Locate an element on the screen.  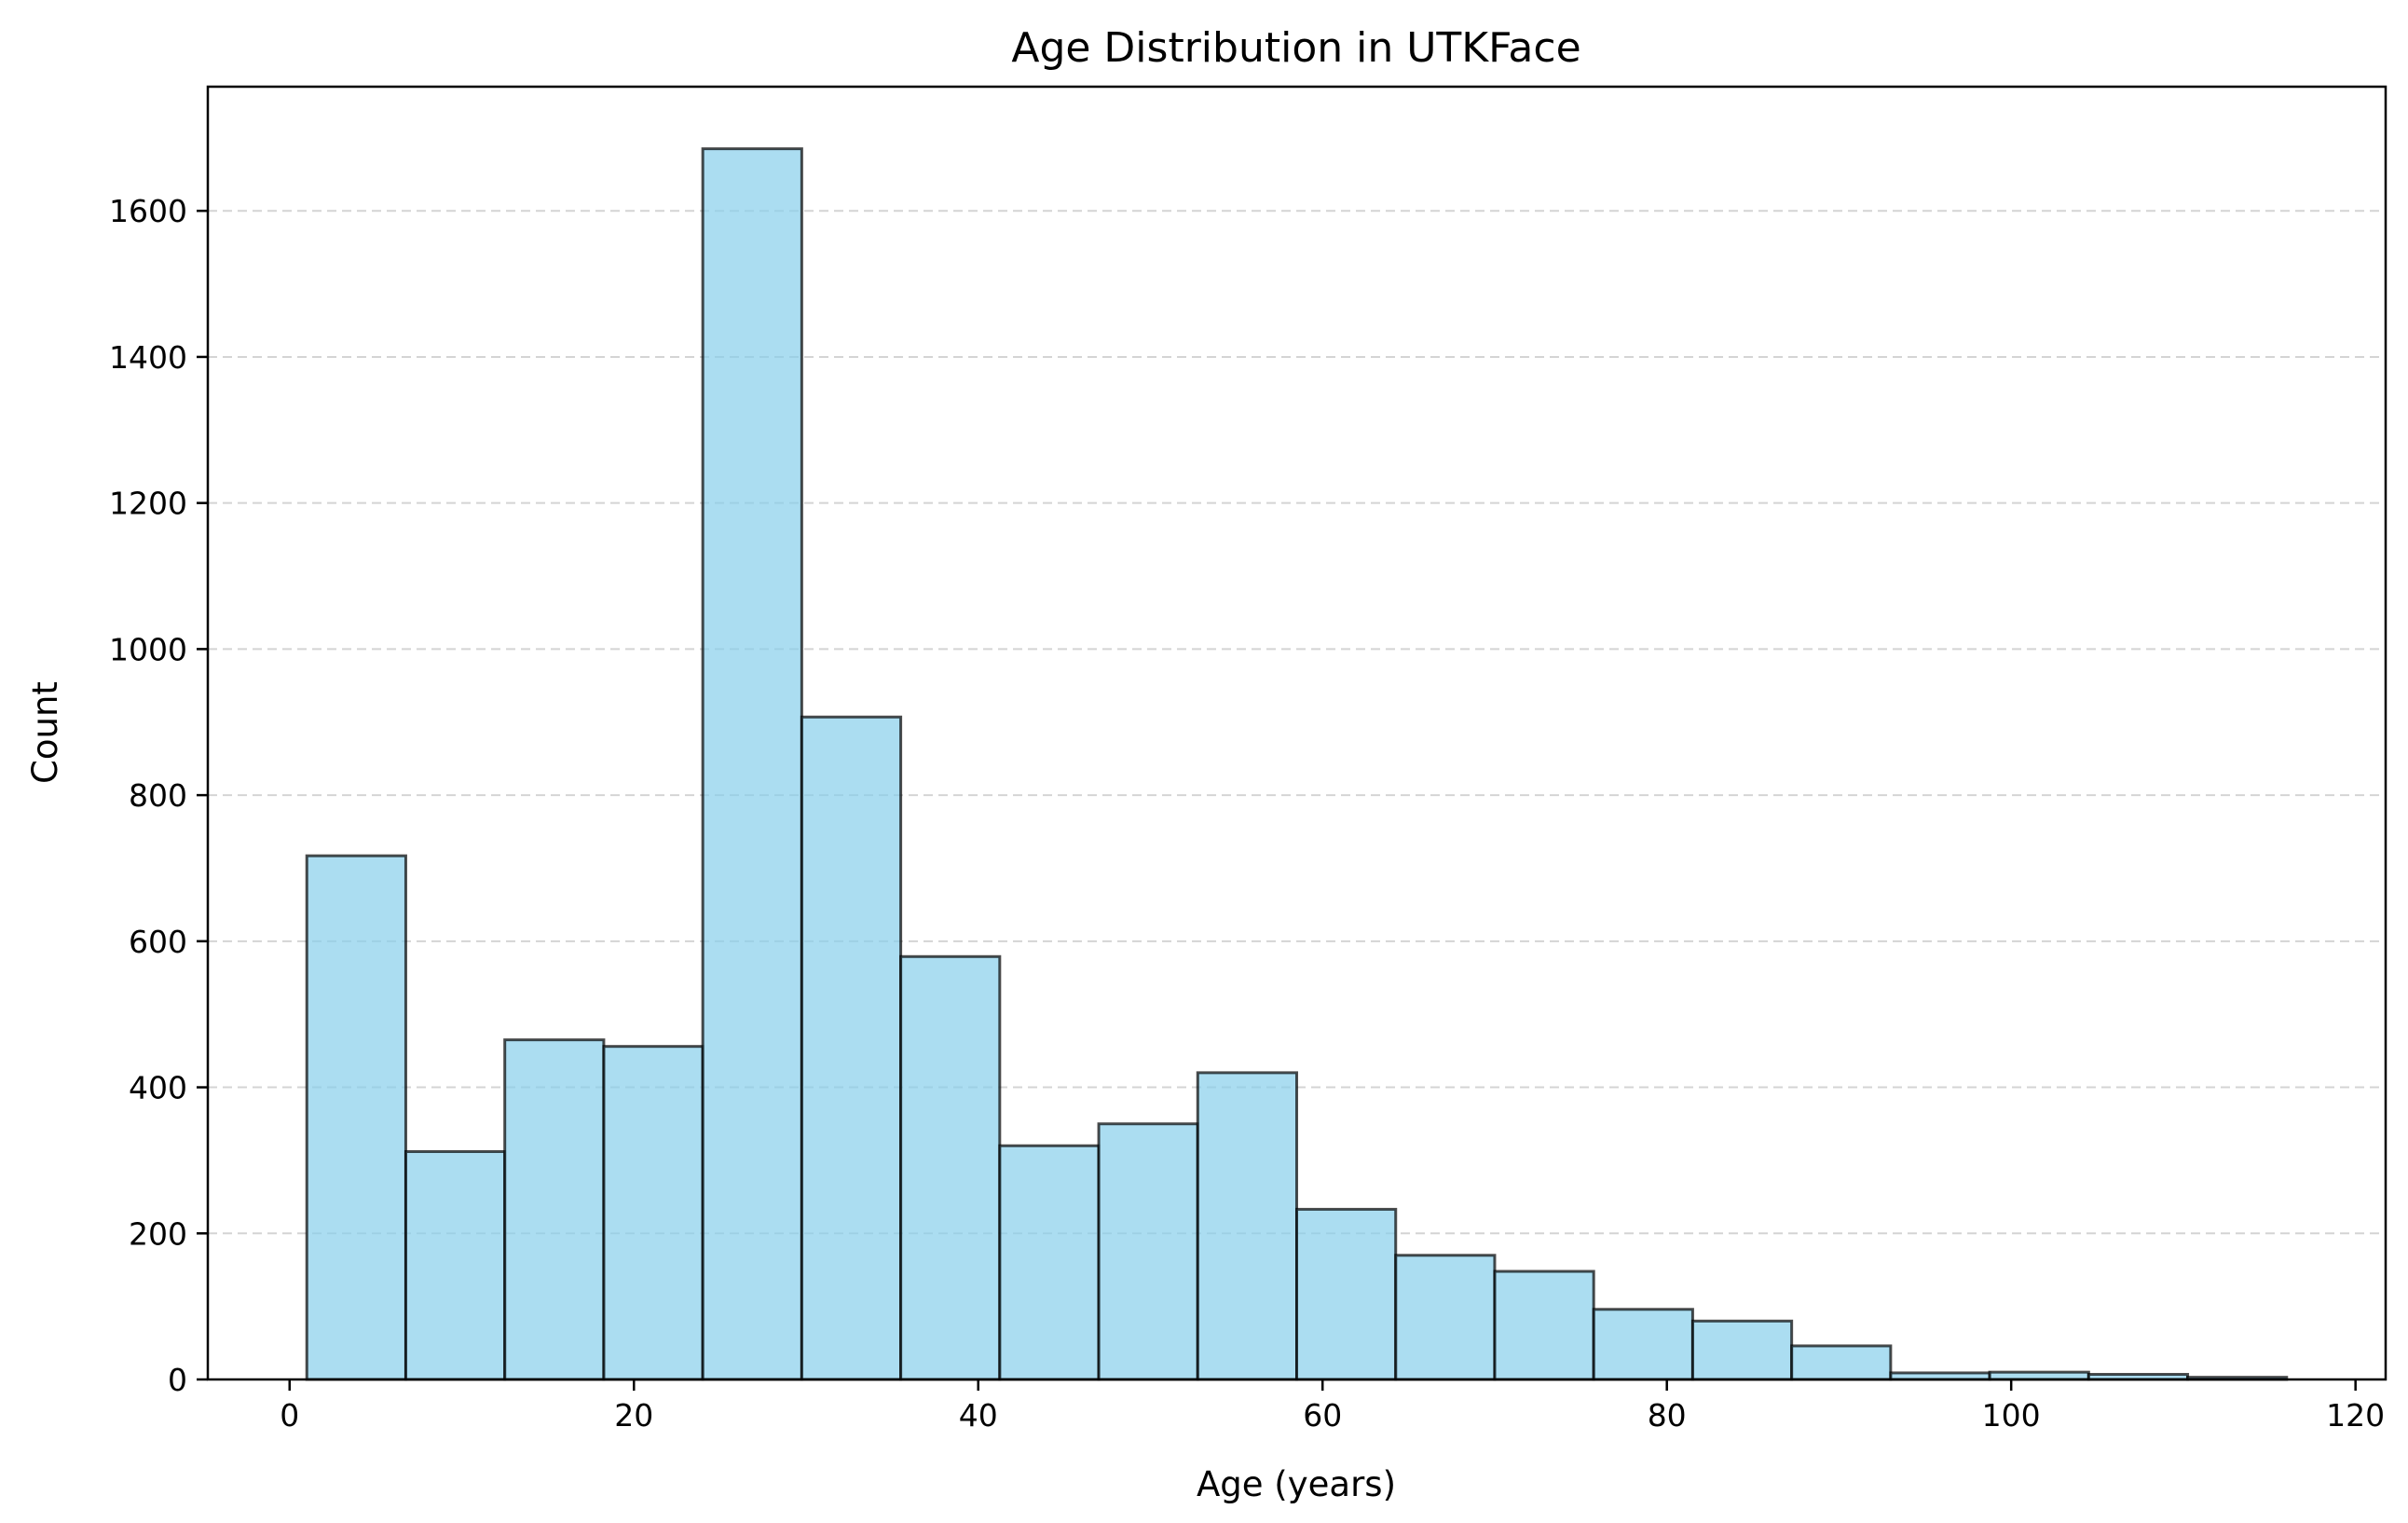
chart-title: Age Distribution in UTKFace is located at coordinates (1295, 48).